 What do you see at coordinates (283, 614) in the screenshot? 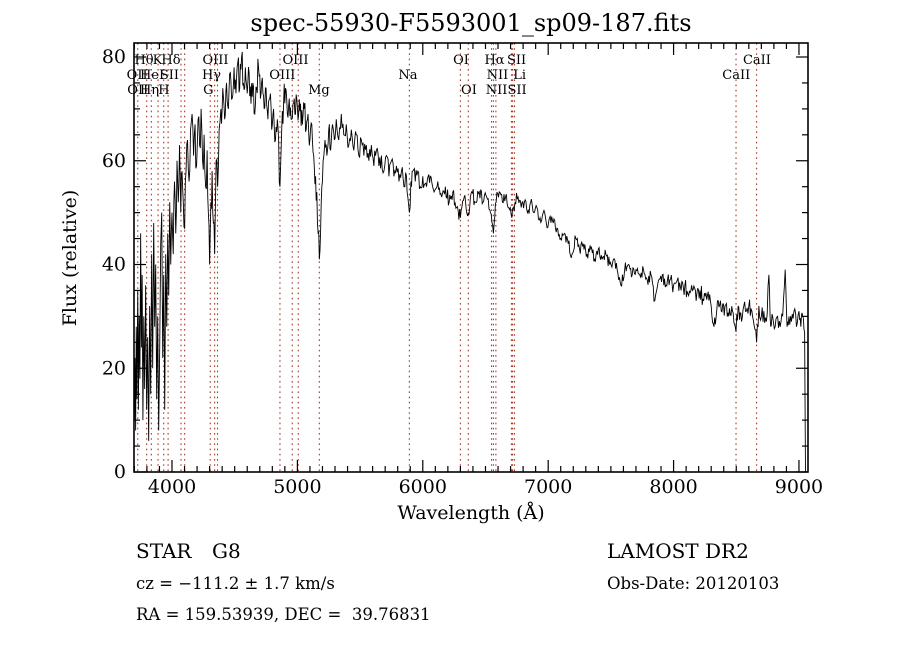
I see `ra-dec-value: RA = 159.53939, DEC = 39.76831` at bounding box center [283, 614].